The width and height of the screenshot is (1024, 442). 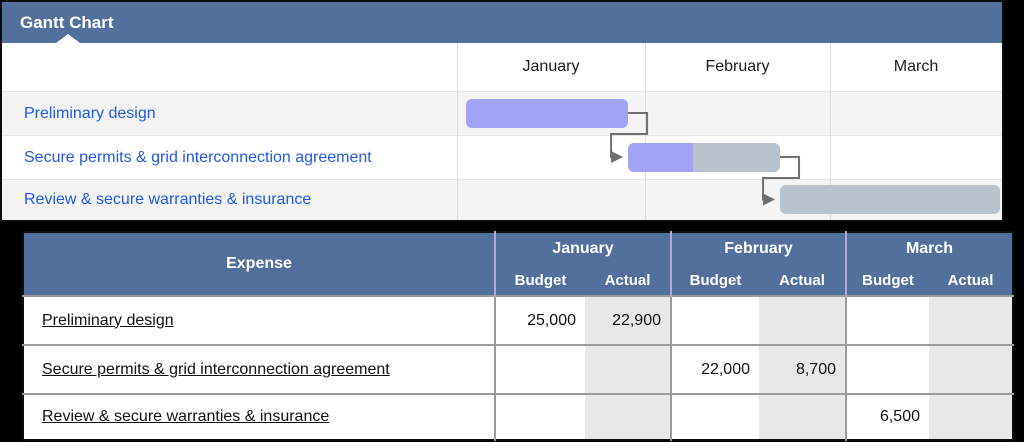 What do you see at coordinates (887, 416) in the screenshot?
I see `budget-cell-march: 6,500` at bounding box center [887, 416].